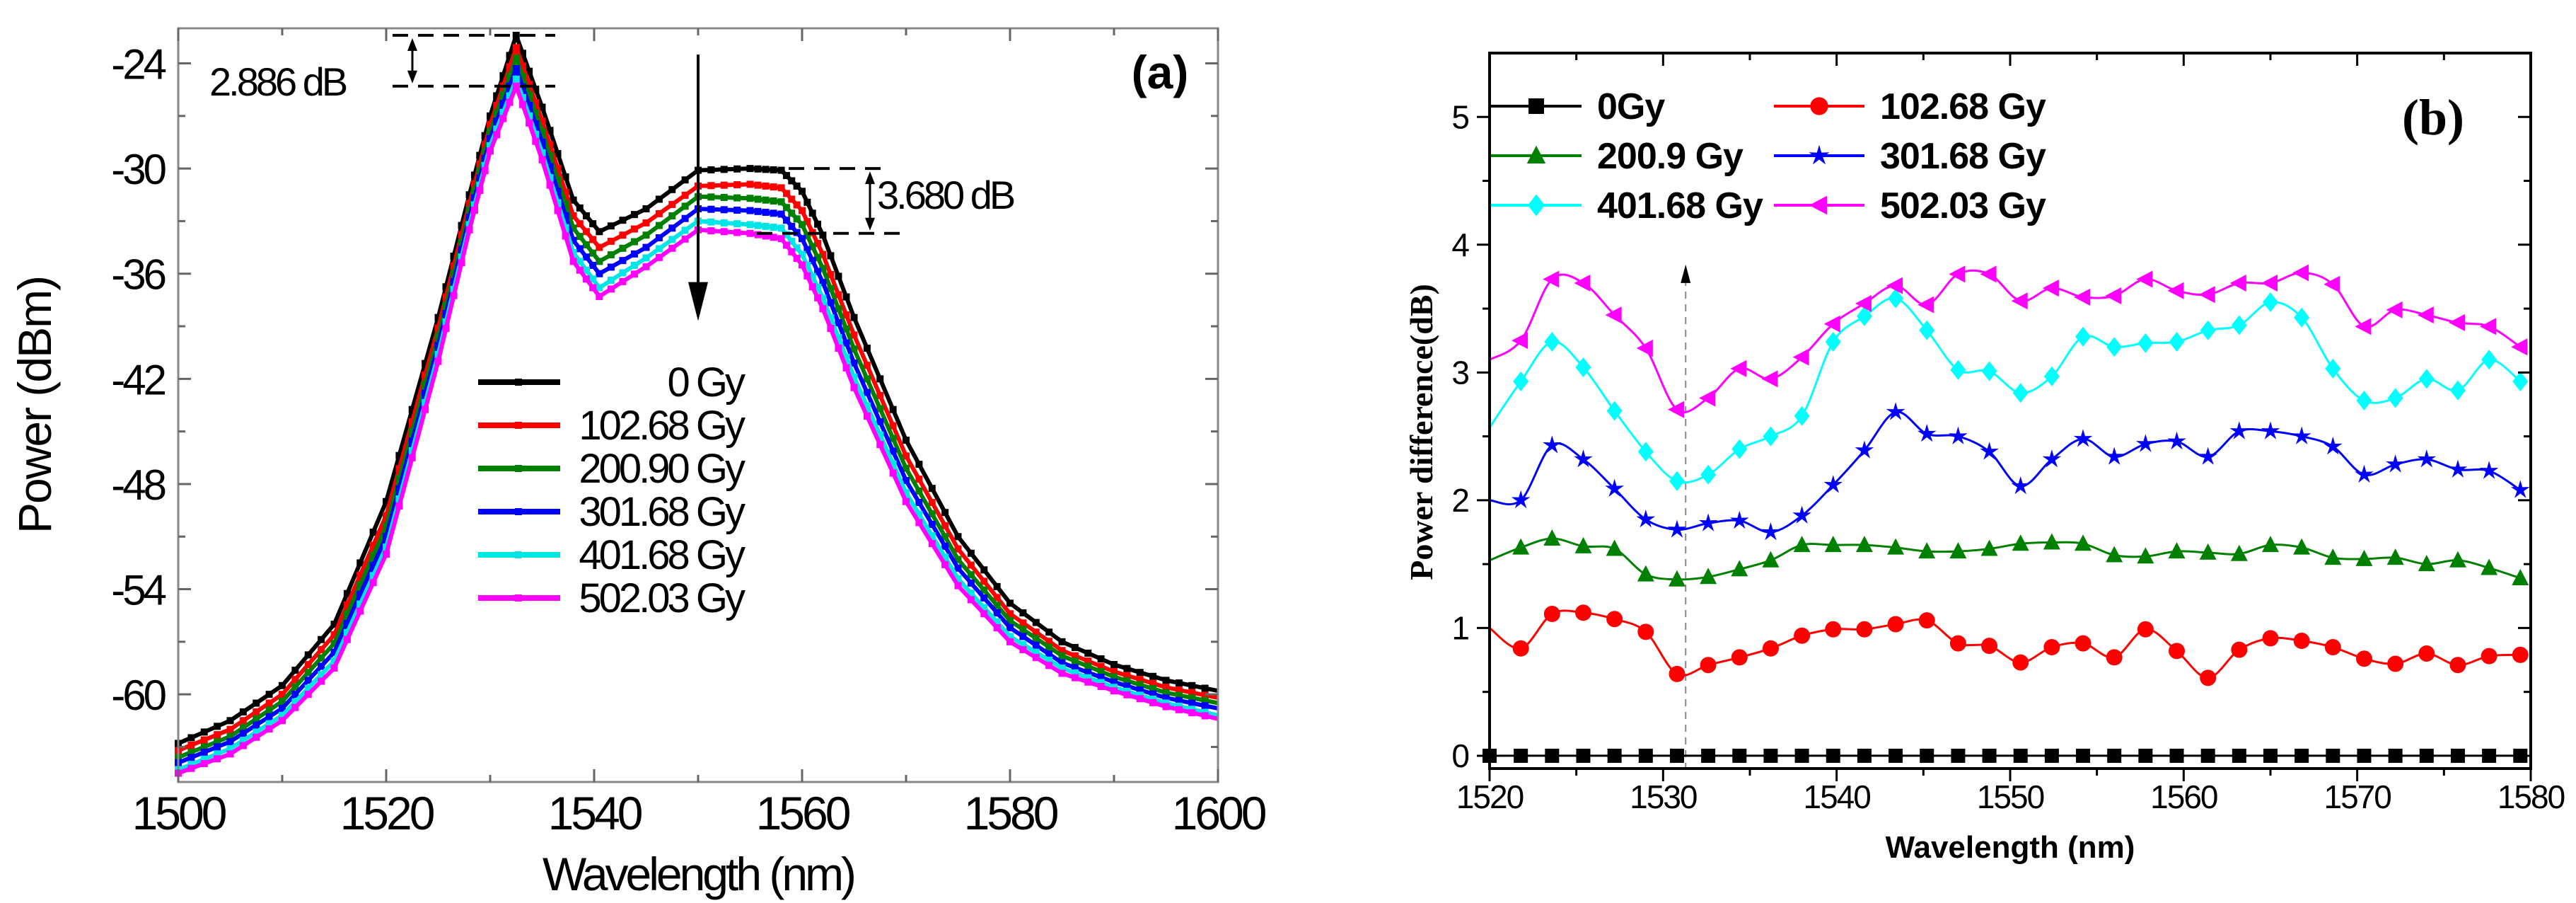 This screenshot has width=2576, height=903. What do you see at coordinates (1460, 244) in the screenshot?
I see `y-tick-label: 4` at bounding box center [1460, 244].